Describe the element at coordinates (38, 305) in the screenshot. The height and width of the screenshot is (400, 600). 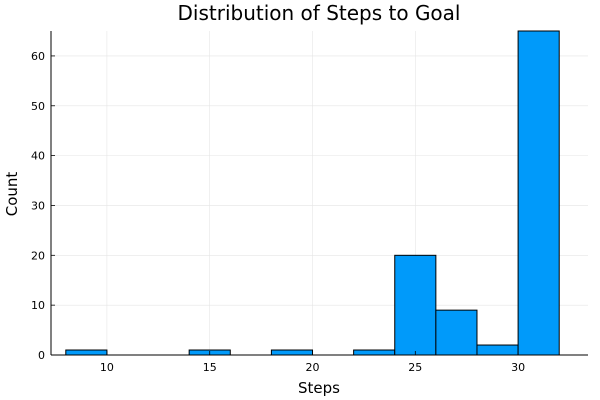
I see `y-tick-label: 10` at that location.